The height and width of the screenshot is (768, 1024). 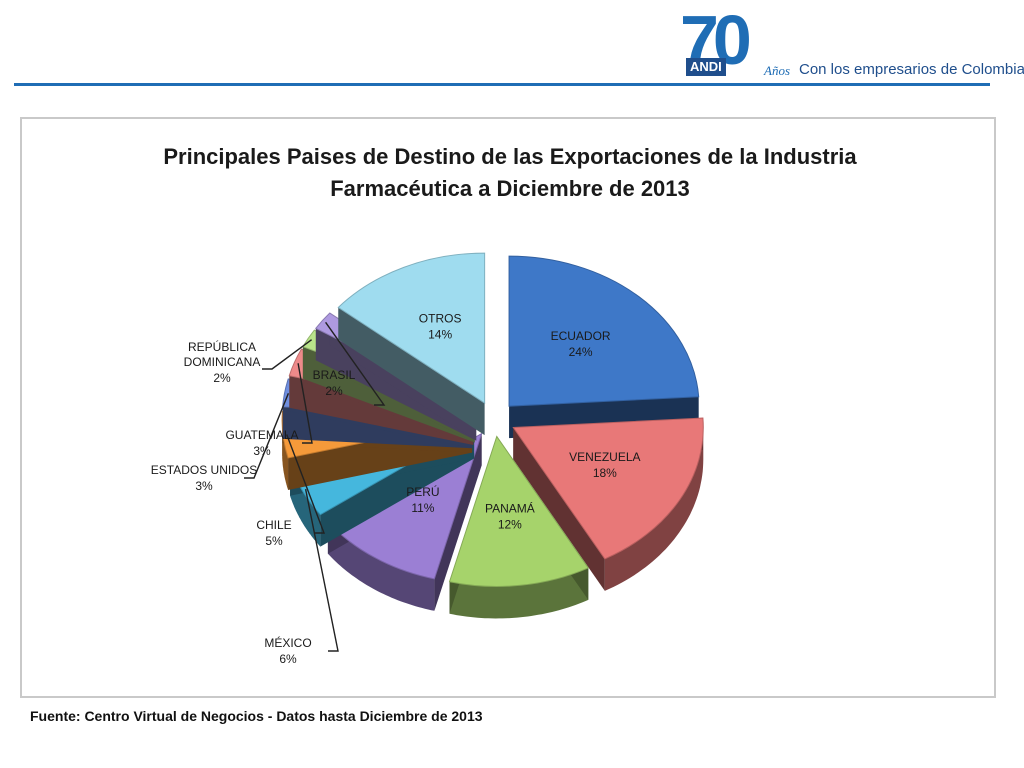 I want to click on leader-line-brasil, so click(x=355, y=363).